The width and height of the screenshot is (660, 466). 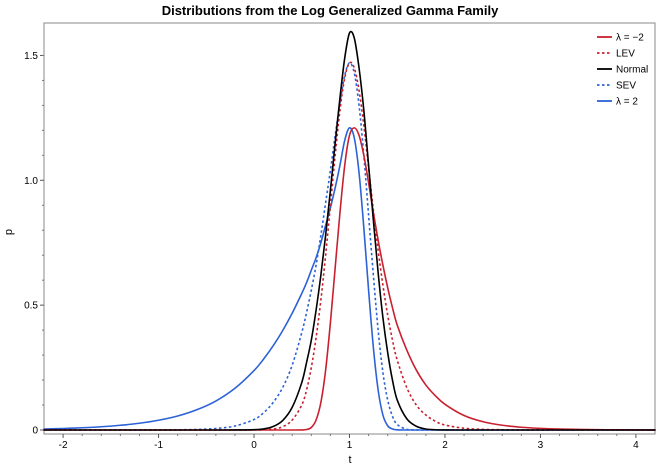 I want to click on legend-label: λ = 2, so click(x=627, y=102).